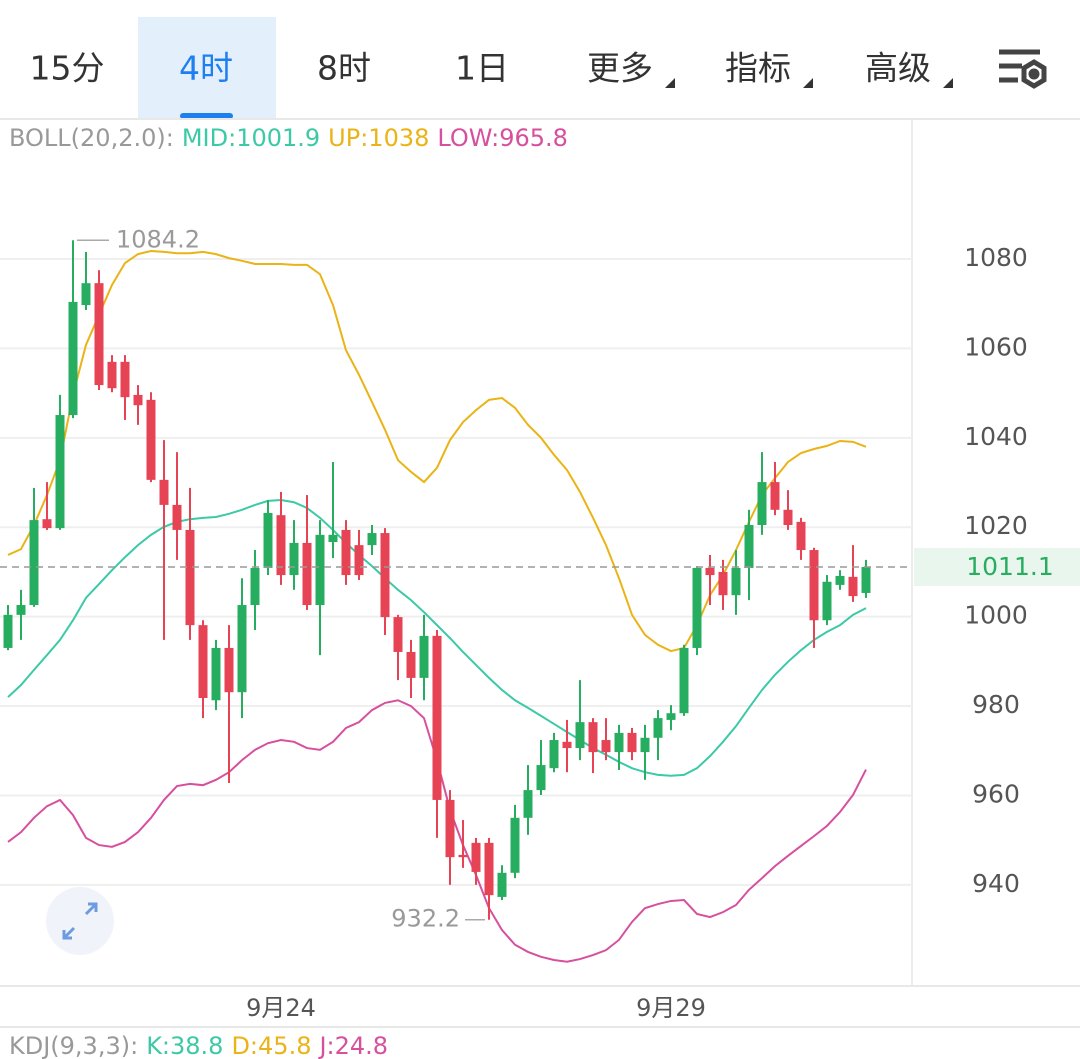 Image resolution: width=1080 pixels, height=1059 pixels. Describe the element at coordinates (344, 68) in the screenshot. I see `tab: 8时` at that location.